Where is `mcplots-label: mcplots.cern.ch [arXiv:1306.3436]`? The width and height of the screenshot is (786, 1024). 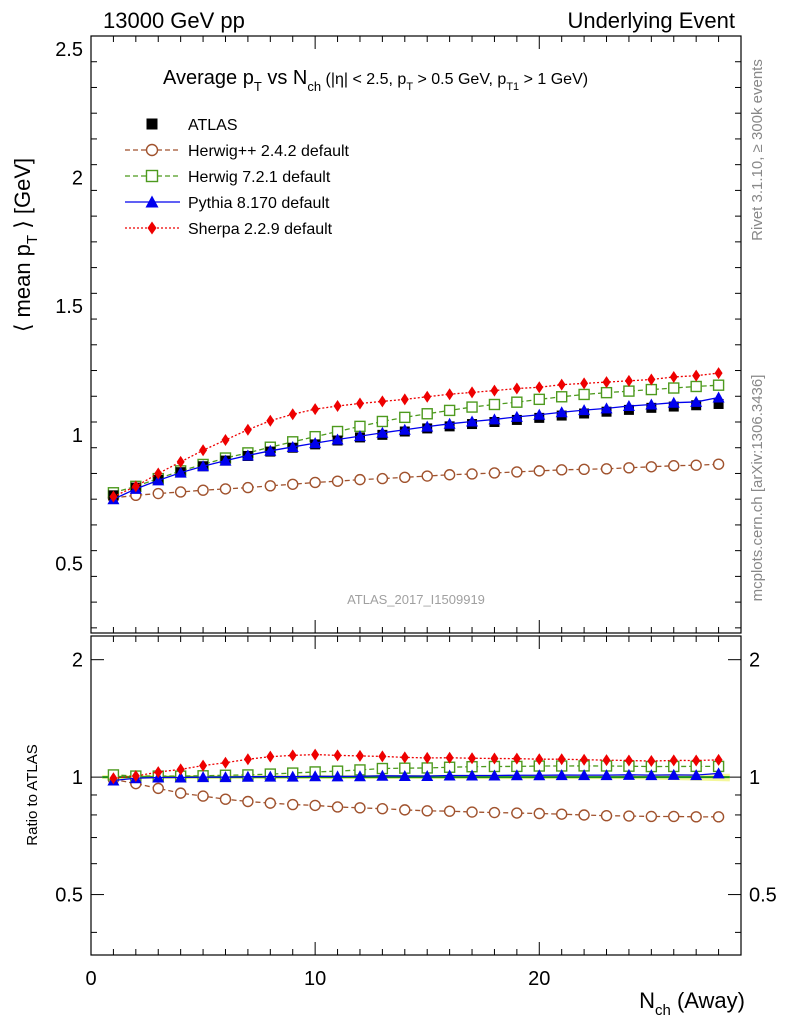
mcplots-label: mcplots.cern.ch [arXiv:1306.3436] is located at coordinates (757, 488).